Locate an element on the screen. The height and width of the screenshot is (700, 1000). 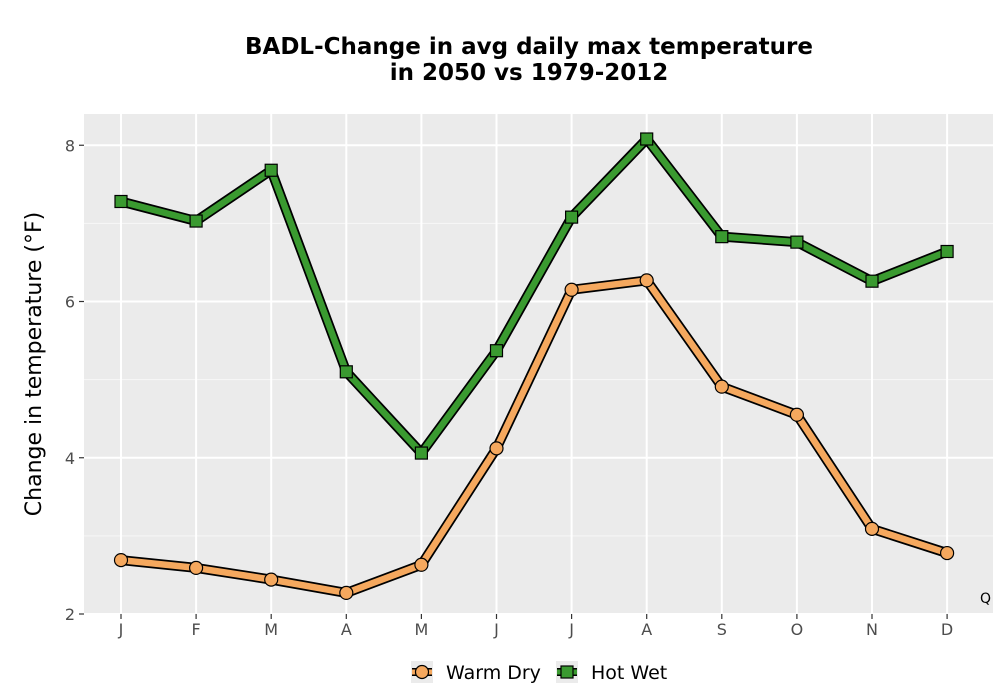
corner-note: Q is located at coordinates (985, 599).